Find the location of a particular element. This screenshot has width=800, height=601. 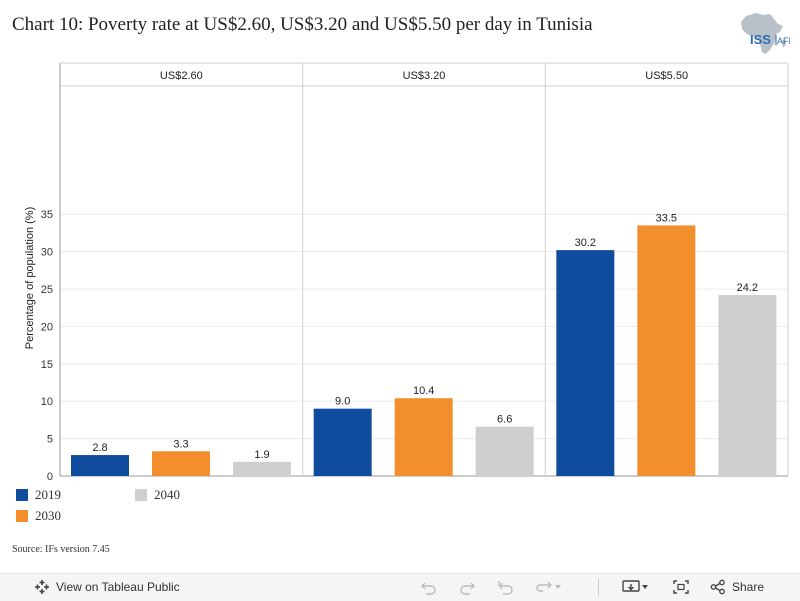

logo-suffix: AFI is located at coordinates (783, 41).